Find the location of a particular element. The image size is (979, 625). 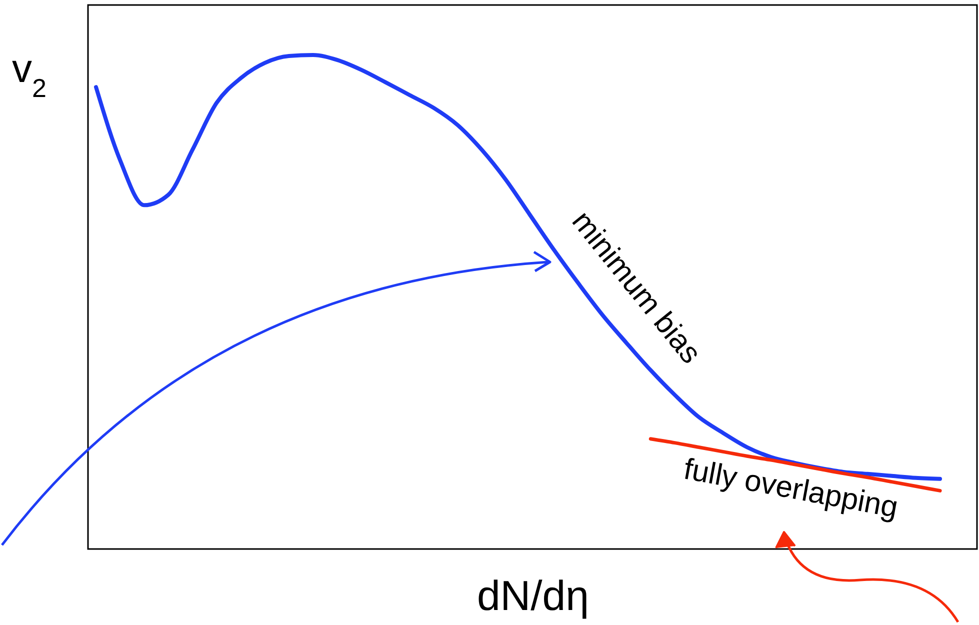

y-axis-title: v$_{2}$ is located at coordinates (29, 75).